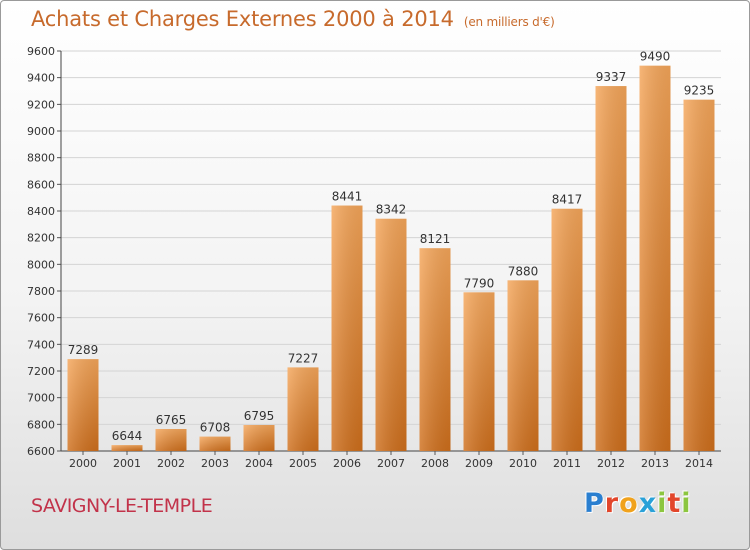 The width and height of the screenshot is (750, 550). Describe the element at coordinates (629, 503) in the screenshot. I see `logo-letter: o` at that location.